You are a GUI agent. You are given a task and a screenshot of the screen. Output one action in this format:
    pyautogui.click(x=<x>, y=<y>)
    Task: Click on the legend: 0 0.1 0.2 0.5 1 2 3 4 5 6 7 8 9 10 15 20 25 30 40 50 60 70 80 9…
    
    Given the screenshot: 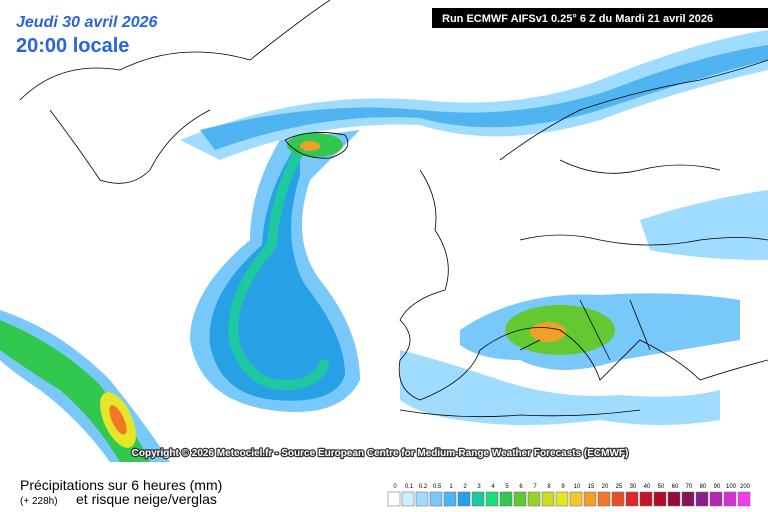 What is the action you would take?
    pyautogui.click(x=569, y=495)
    